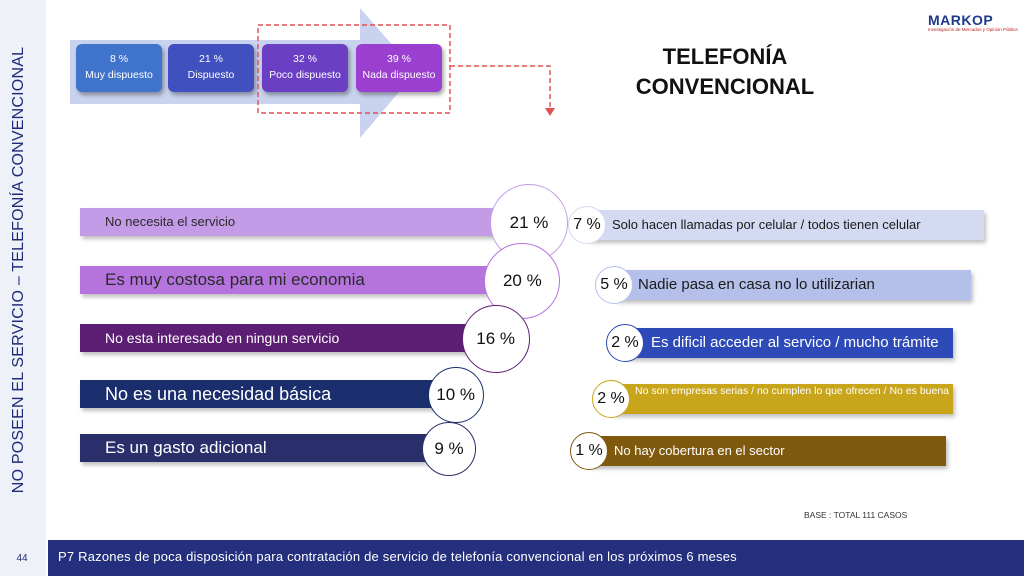 This screenshot has height=576, width=1024. I want to click on logo-text: MARKOP, so click(961, 20).